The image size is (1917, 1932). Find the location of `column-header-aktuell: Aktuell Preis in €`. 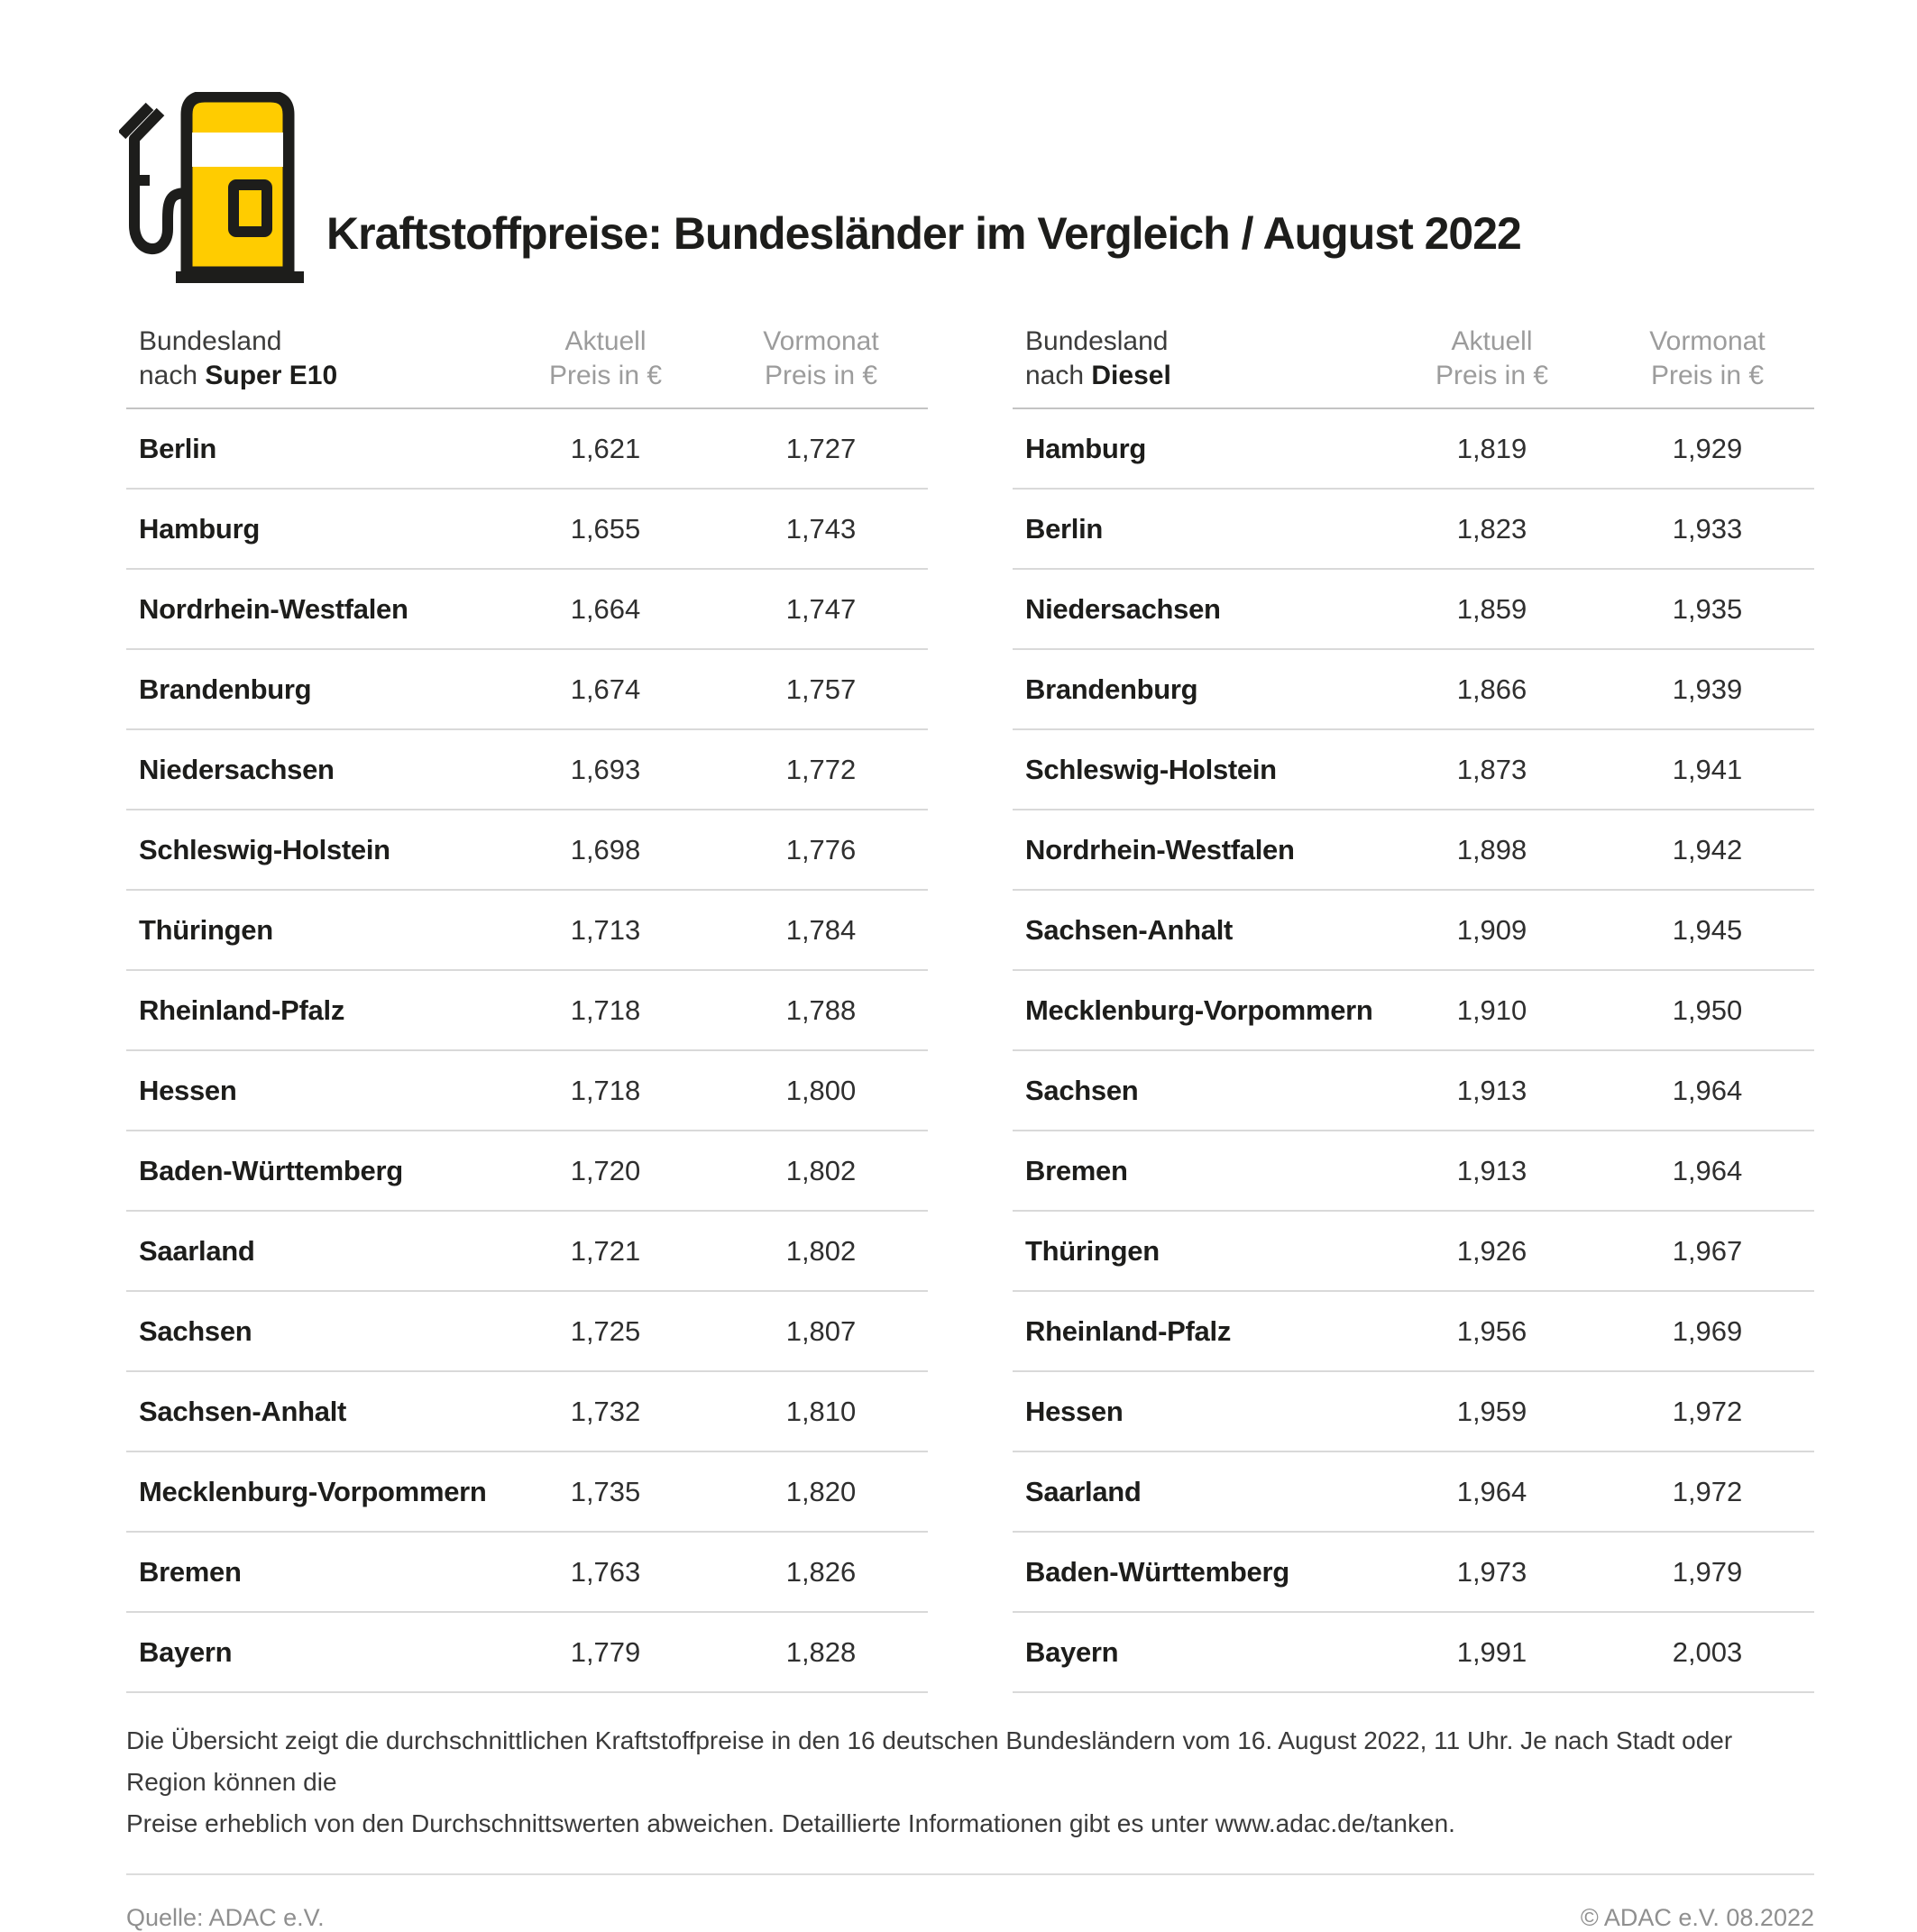

column-header-aktuell: Aktuell Preis in € is located at coordinates (1492, 359).